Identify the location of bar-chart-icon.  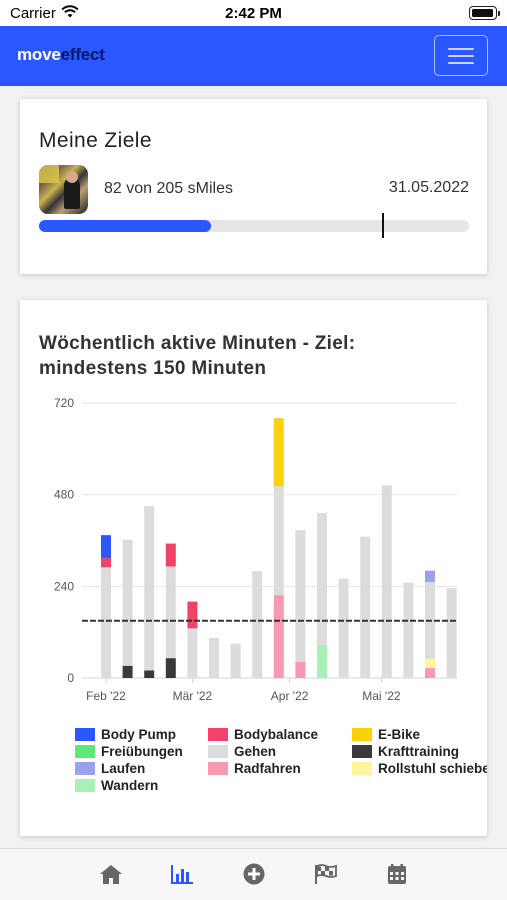
(182, 874).